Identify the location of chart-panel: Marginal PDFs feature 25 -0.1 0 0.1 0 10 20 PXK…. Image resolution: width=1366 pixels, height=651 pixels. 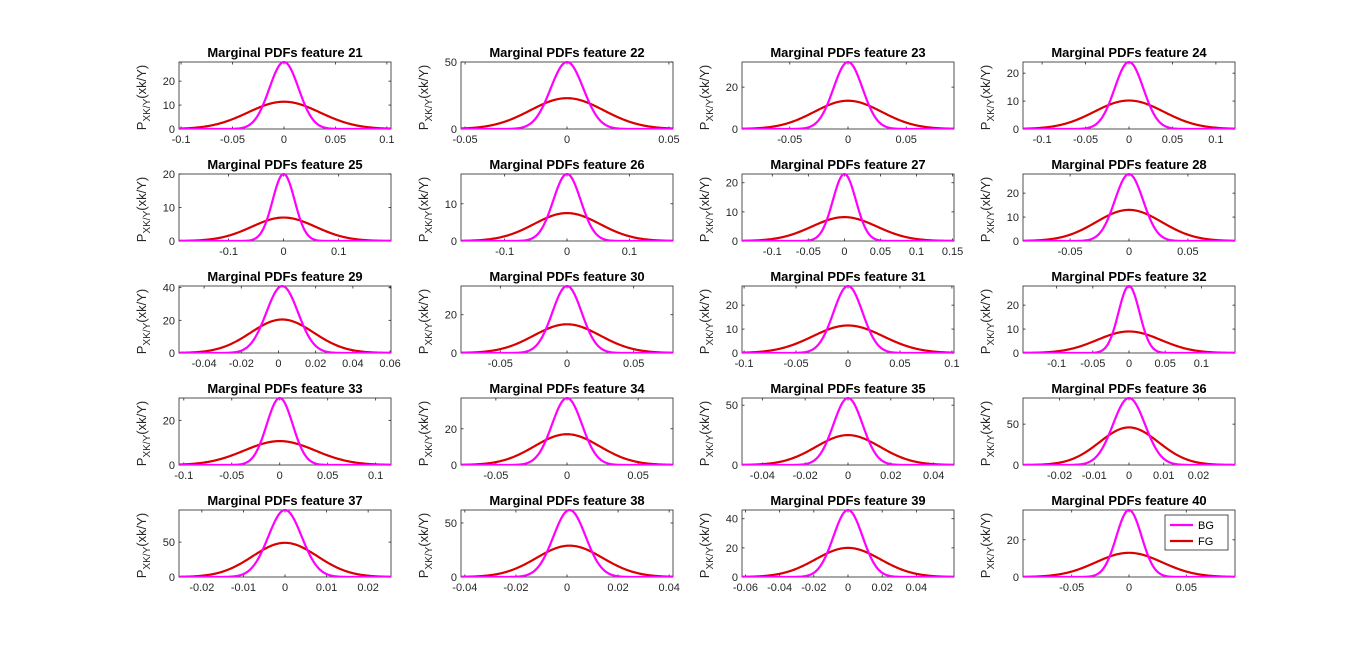
(263, 207).